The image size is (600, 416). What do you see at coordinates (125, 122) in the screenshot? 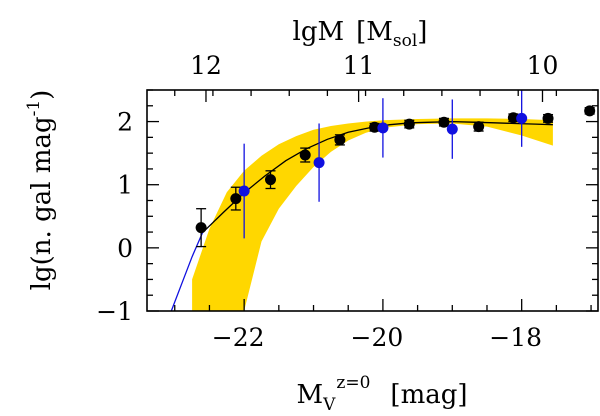
I see `y-tick-label: 2` at bounding box center [125, 122].